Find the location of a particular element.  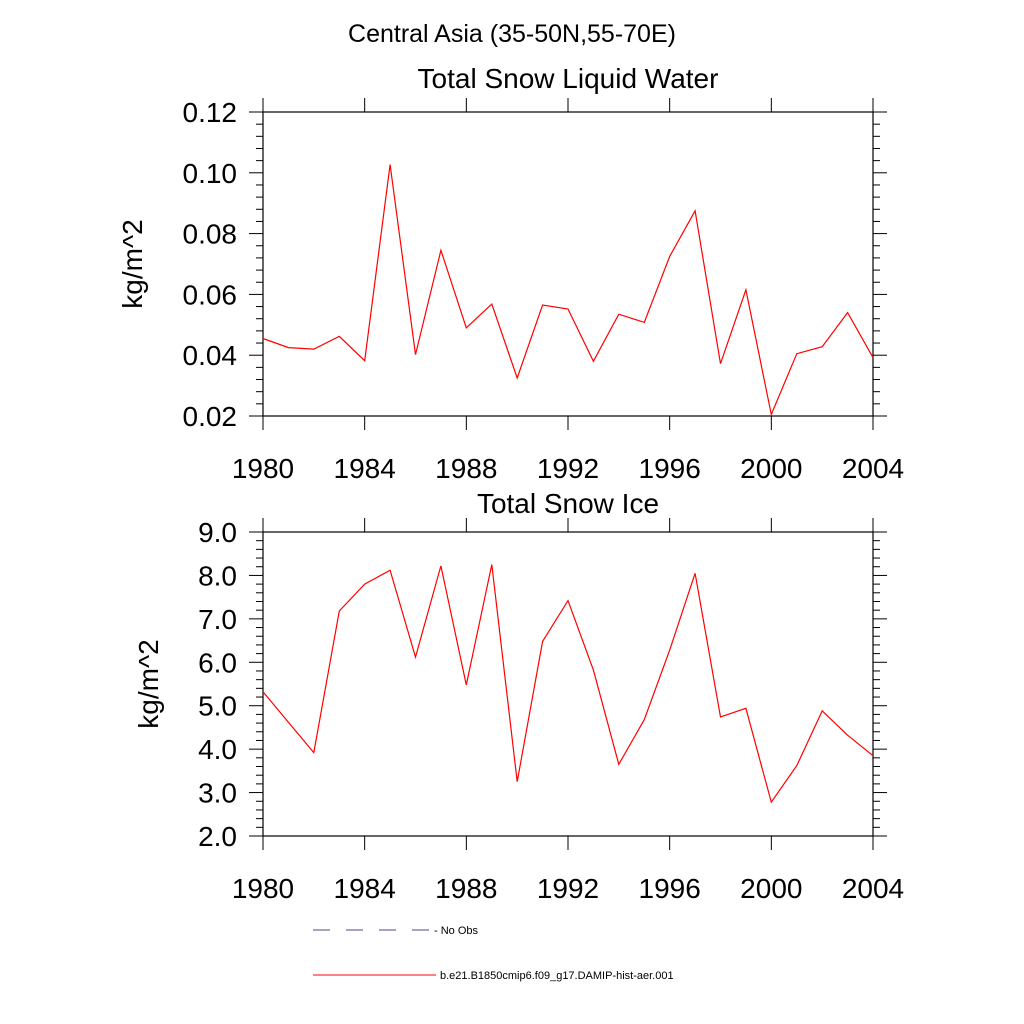

snow-ice-xtick-label: 2004 is located at coordinates (873, 888).